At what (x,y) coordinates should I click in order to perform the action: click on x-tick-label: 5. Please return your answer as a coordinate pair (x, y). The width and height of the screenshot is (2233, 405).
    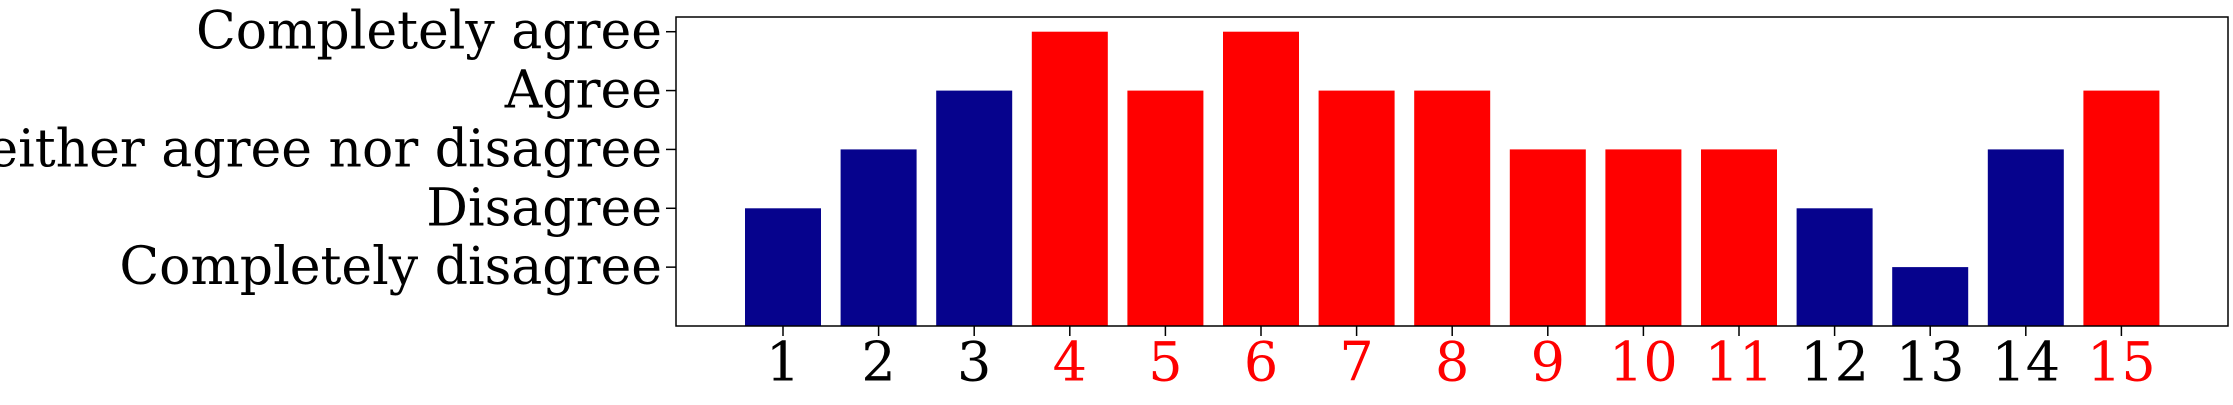
    Looking at the image, I should click on (1165, 362).